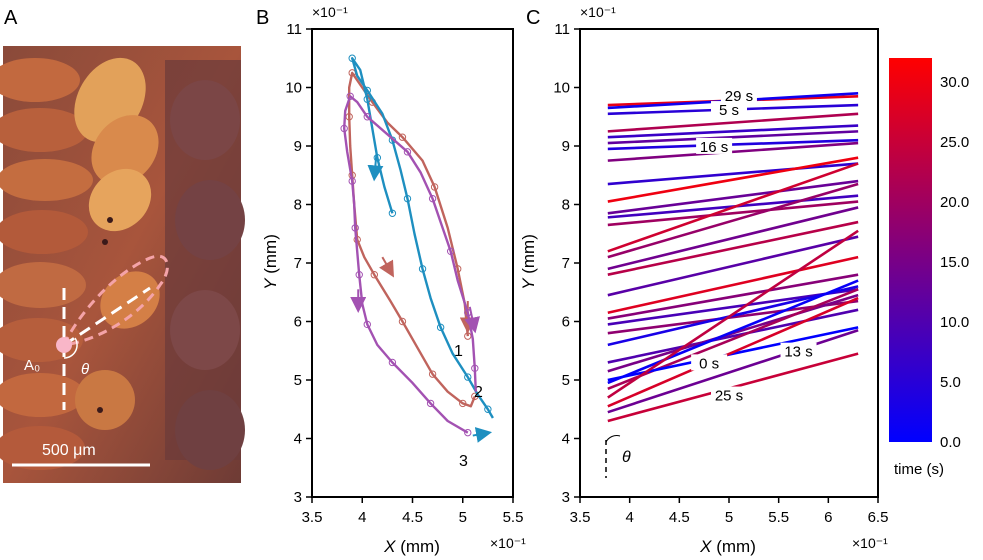  What do you see at coordinates (298, 439) in the screenshot?
I see `b-y-tick-label: 4` at bounding box center [298, 439].